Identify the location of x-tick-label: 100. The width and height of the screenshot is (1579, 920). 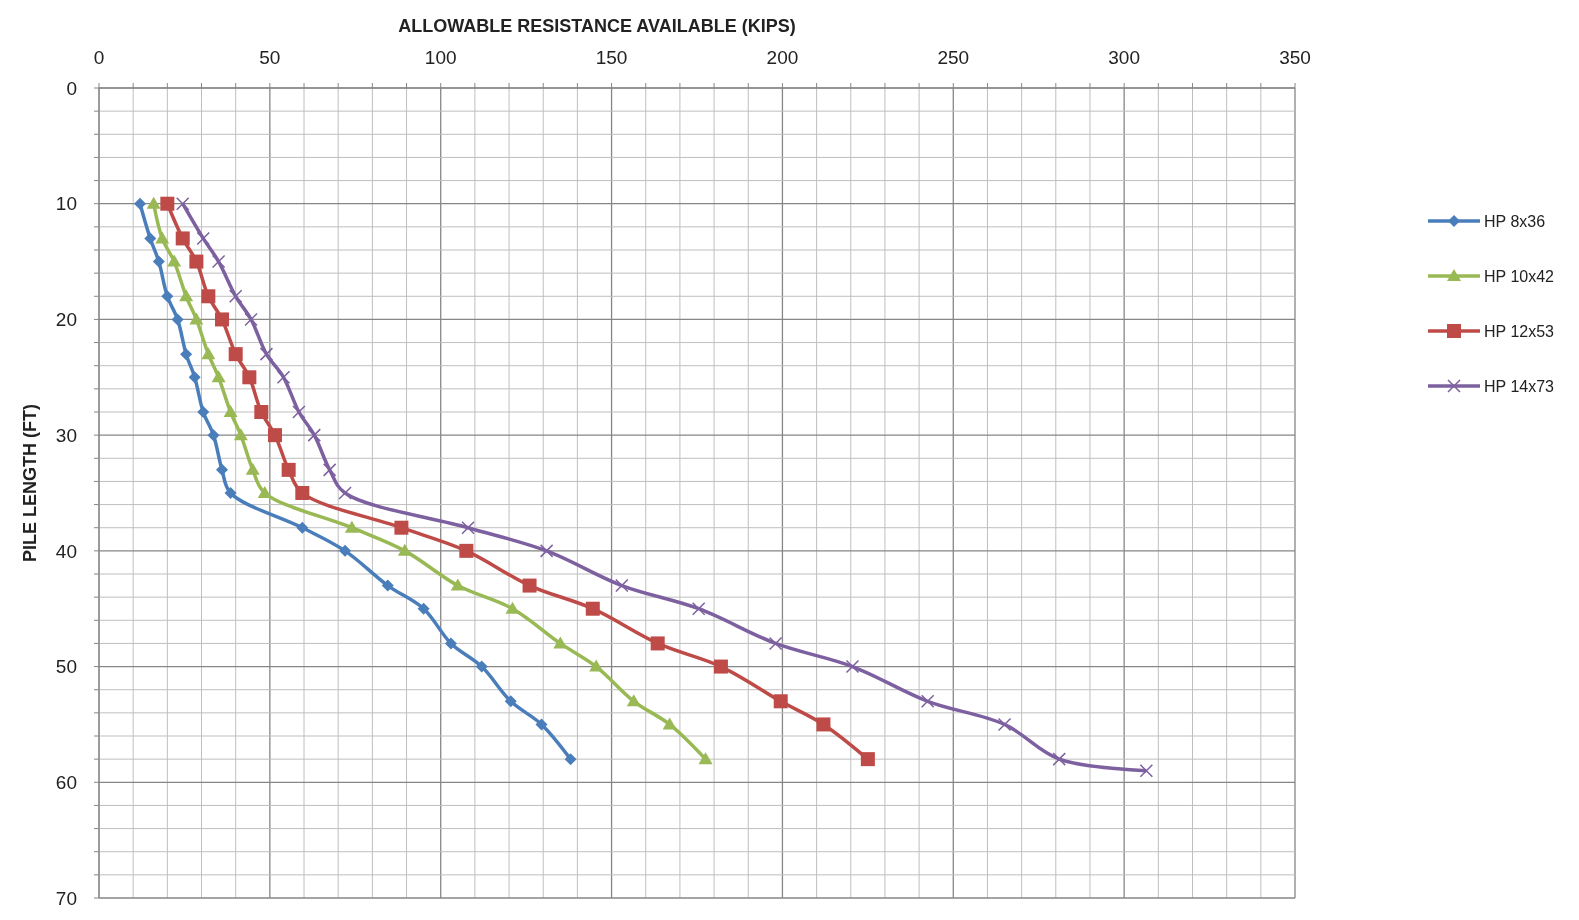
(440, 57).